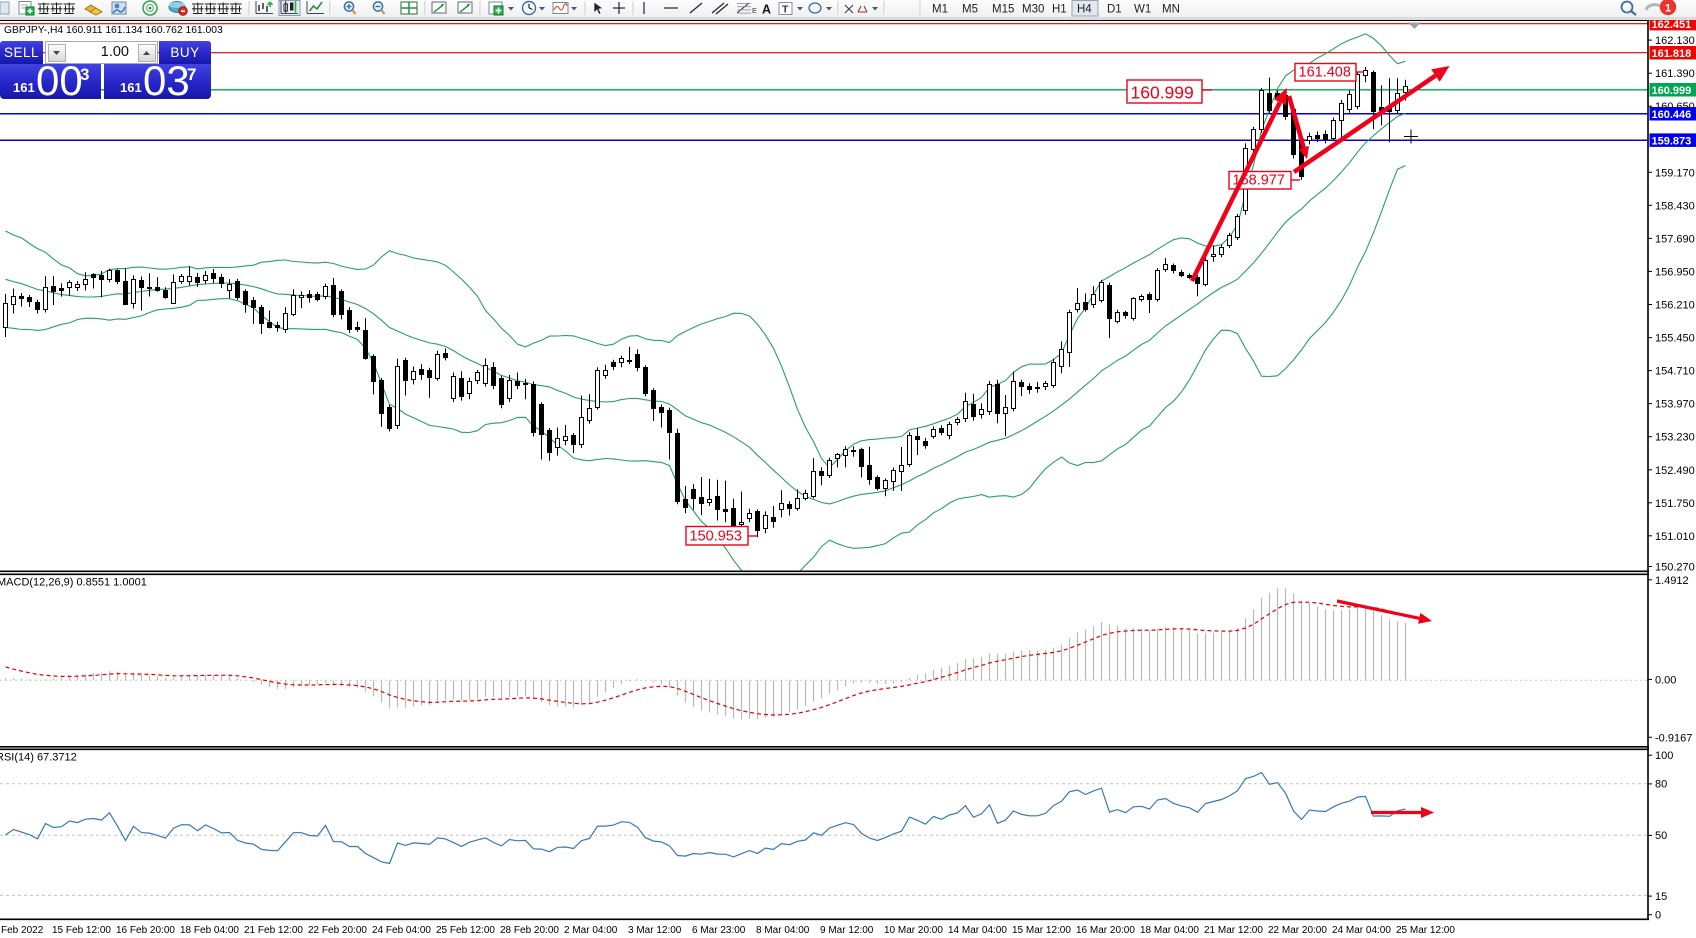 The image size is (1696, 938). What do you see at coordinates (529, 930) in the screenshot?
I see `svg-text: 28 Feb 20:00` at bounding box center [529, 930].